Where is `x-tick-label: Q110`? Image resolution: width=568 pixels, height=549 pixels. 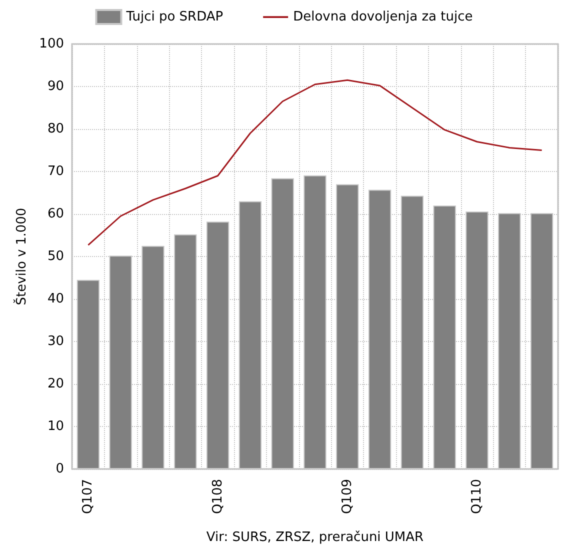 x-tick-label: Q110 is located at coordinates (477, 496).